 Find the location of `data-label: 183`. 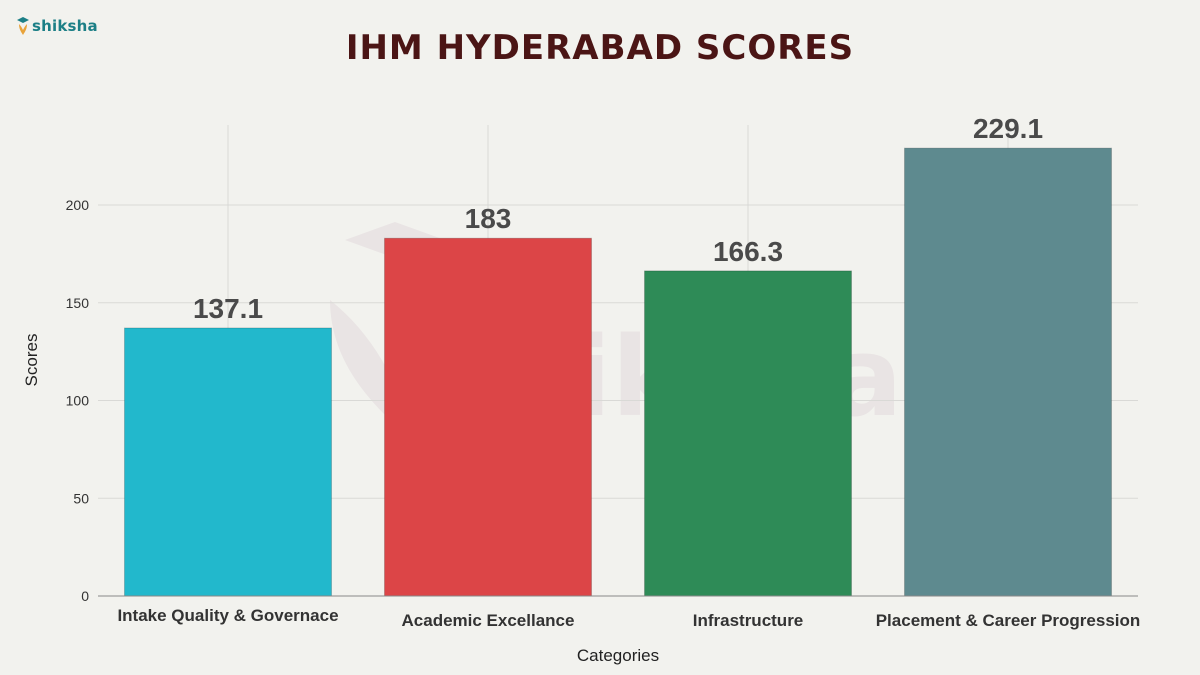

data-label: 183 is located at coordinates (488, 218).